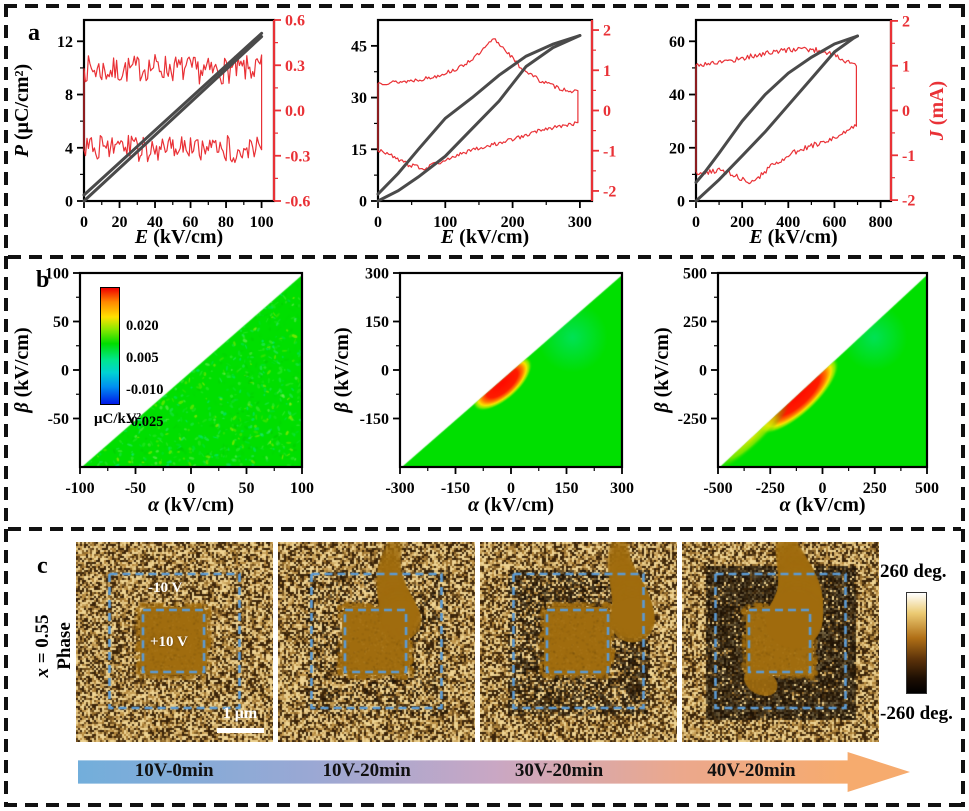 The width and height of the screenshot is (969, 811). I want to click on svg-text: 12, so click(65, 42).